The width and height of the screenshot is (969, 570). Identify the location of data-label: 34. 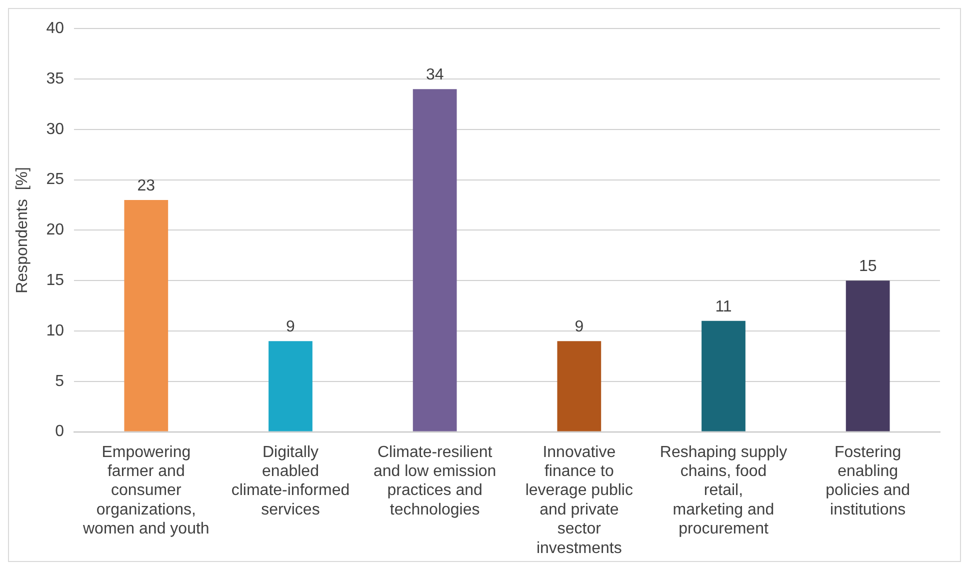
(435, 75).